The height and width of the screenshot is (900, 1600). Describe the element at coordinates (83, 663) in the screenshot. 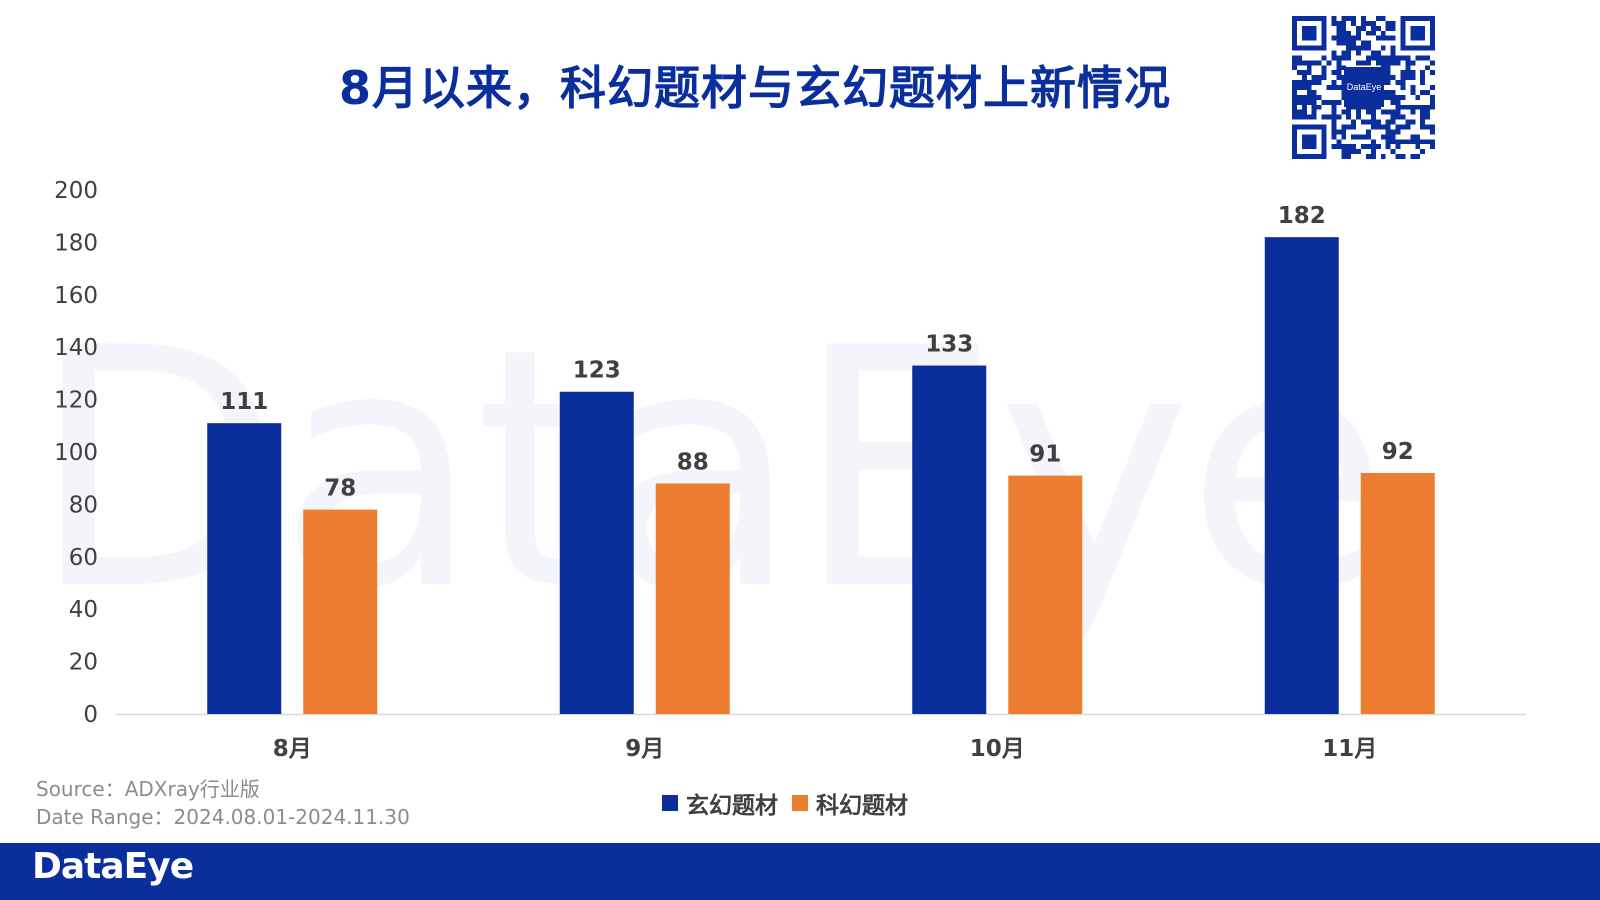

I see `y-tick-label: 20` at that location.